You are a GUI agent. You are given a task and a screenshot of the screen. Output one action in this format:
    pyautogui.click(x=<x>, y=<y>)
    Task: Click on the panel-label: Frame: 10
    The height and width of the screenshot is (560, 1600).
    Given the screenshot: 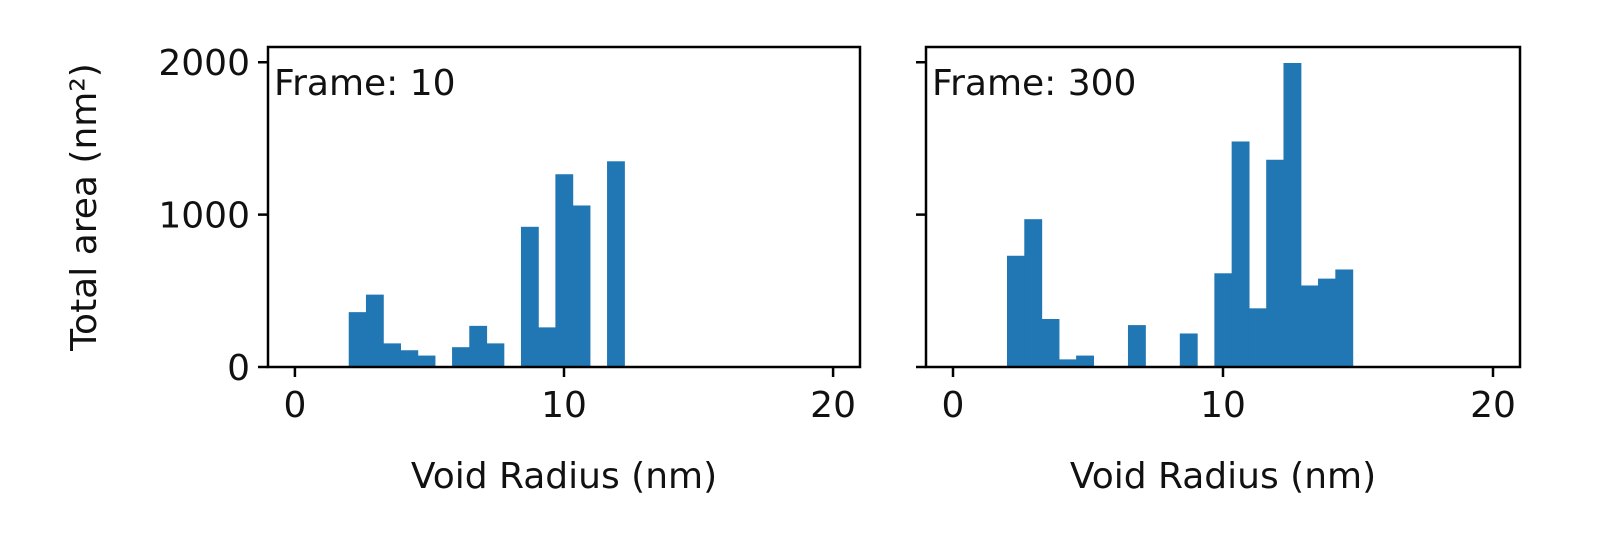 What is the action you would take?
    pyautogui.click(x=365, y=83)
    